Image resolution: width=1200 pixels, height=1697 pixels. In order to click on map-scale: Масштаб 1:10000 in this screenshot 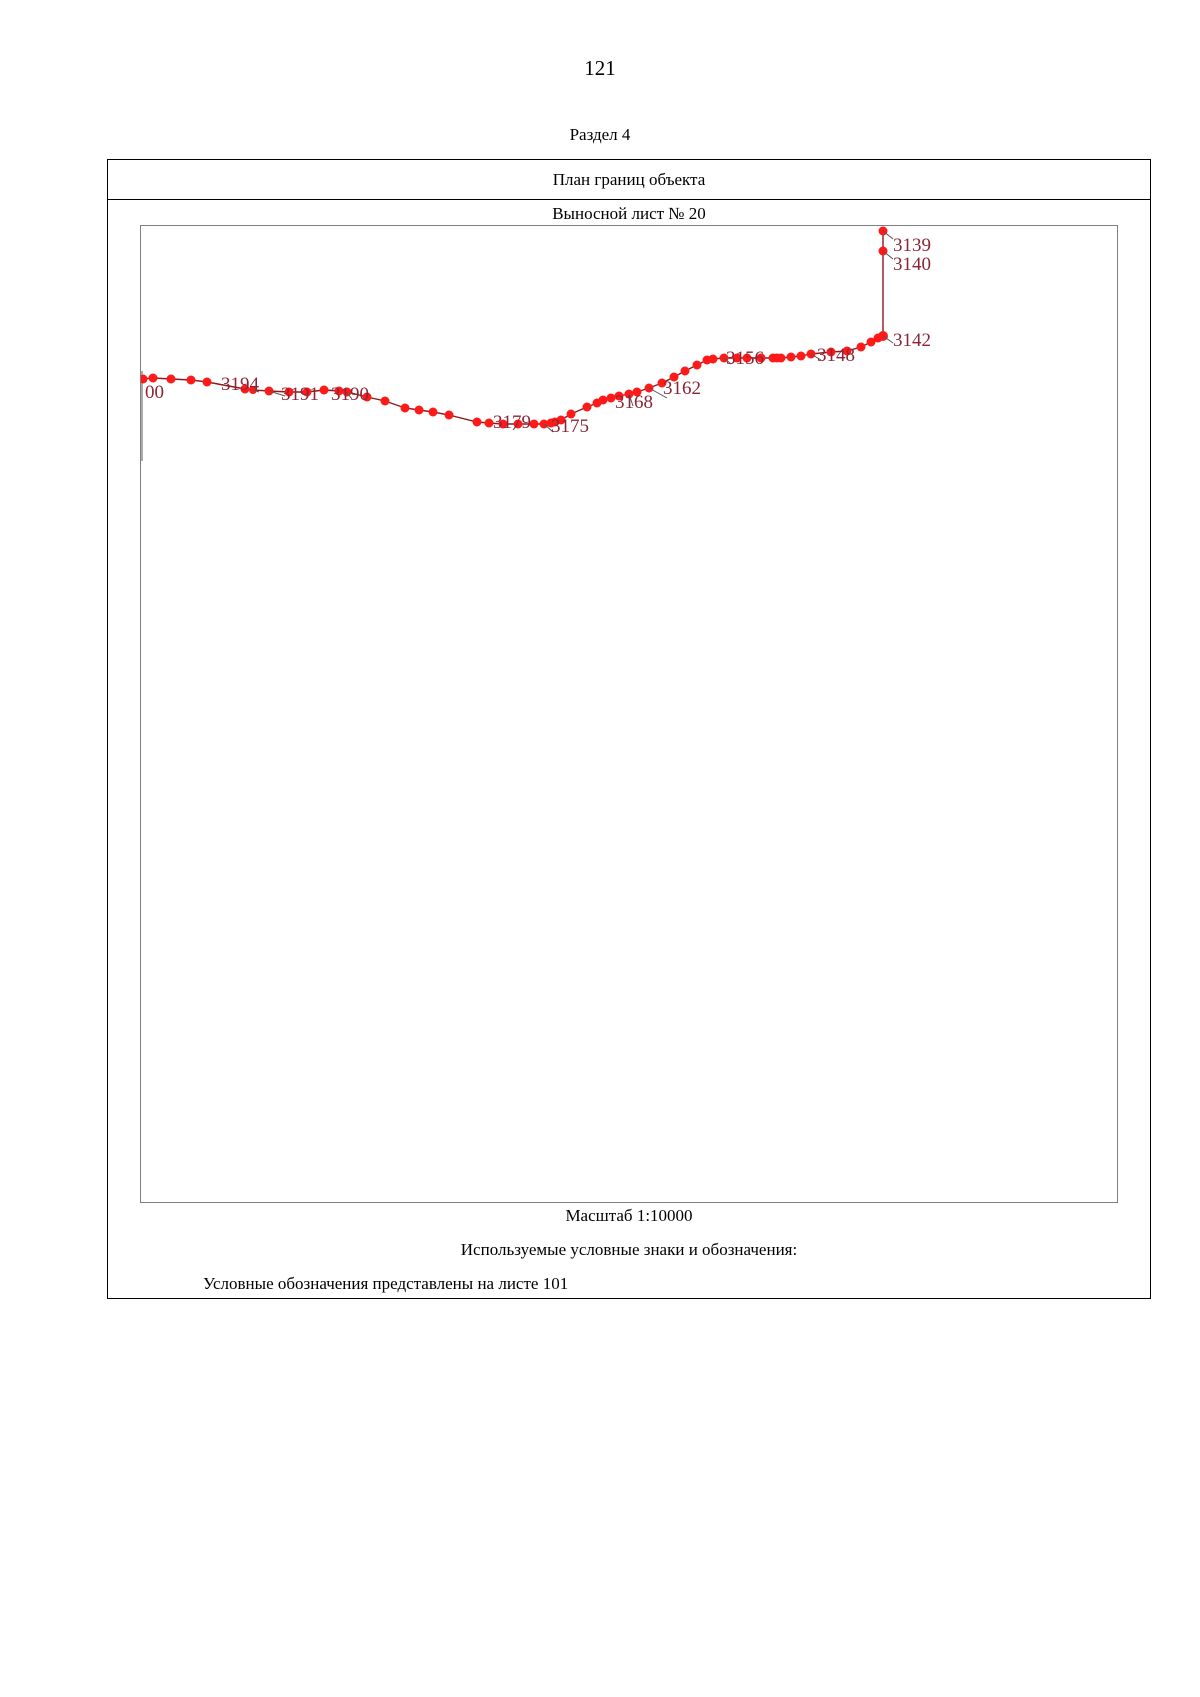, I will do `click(629, 1215)`.